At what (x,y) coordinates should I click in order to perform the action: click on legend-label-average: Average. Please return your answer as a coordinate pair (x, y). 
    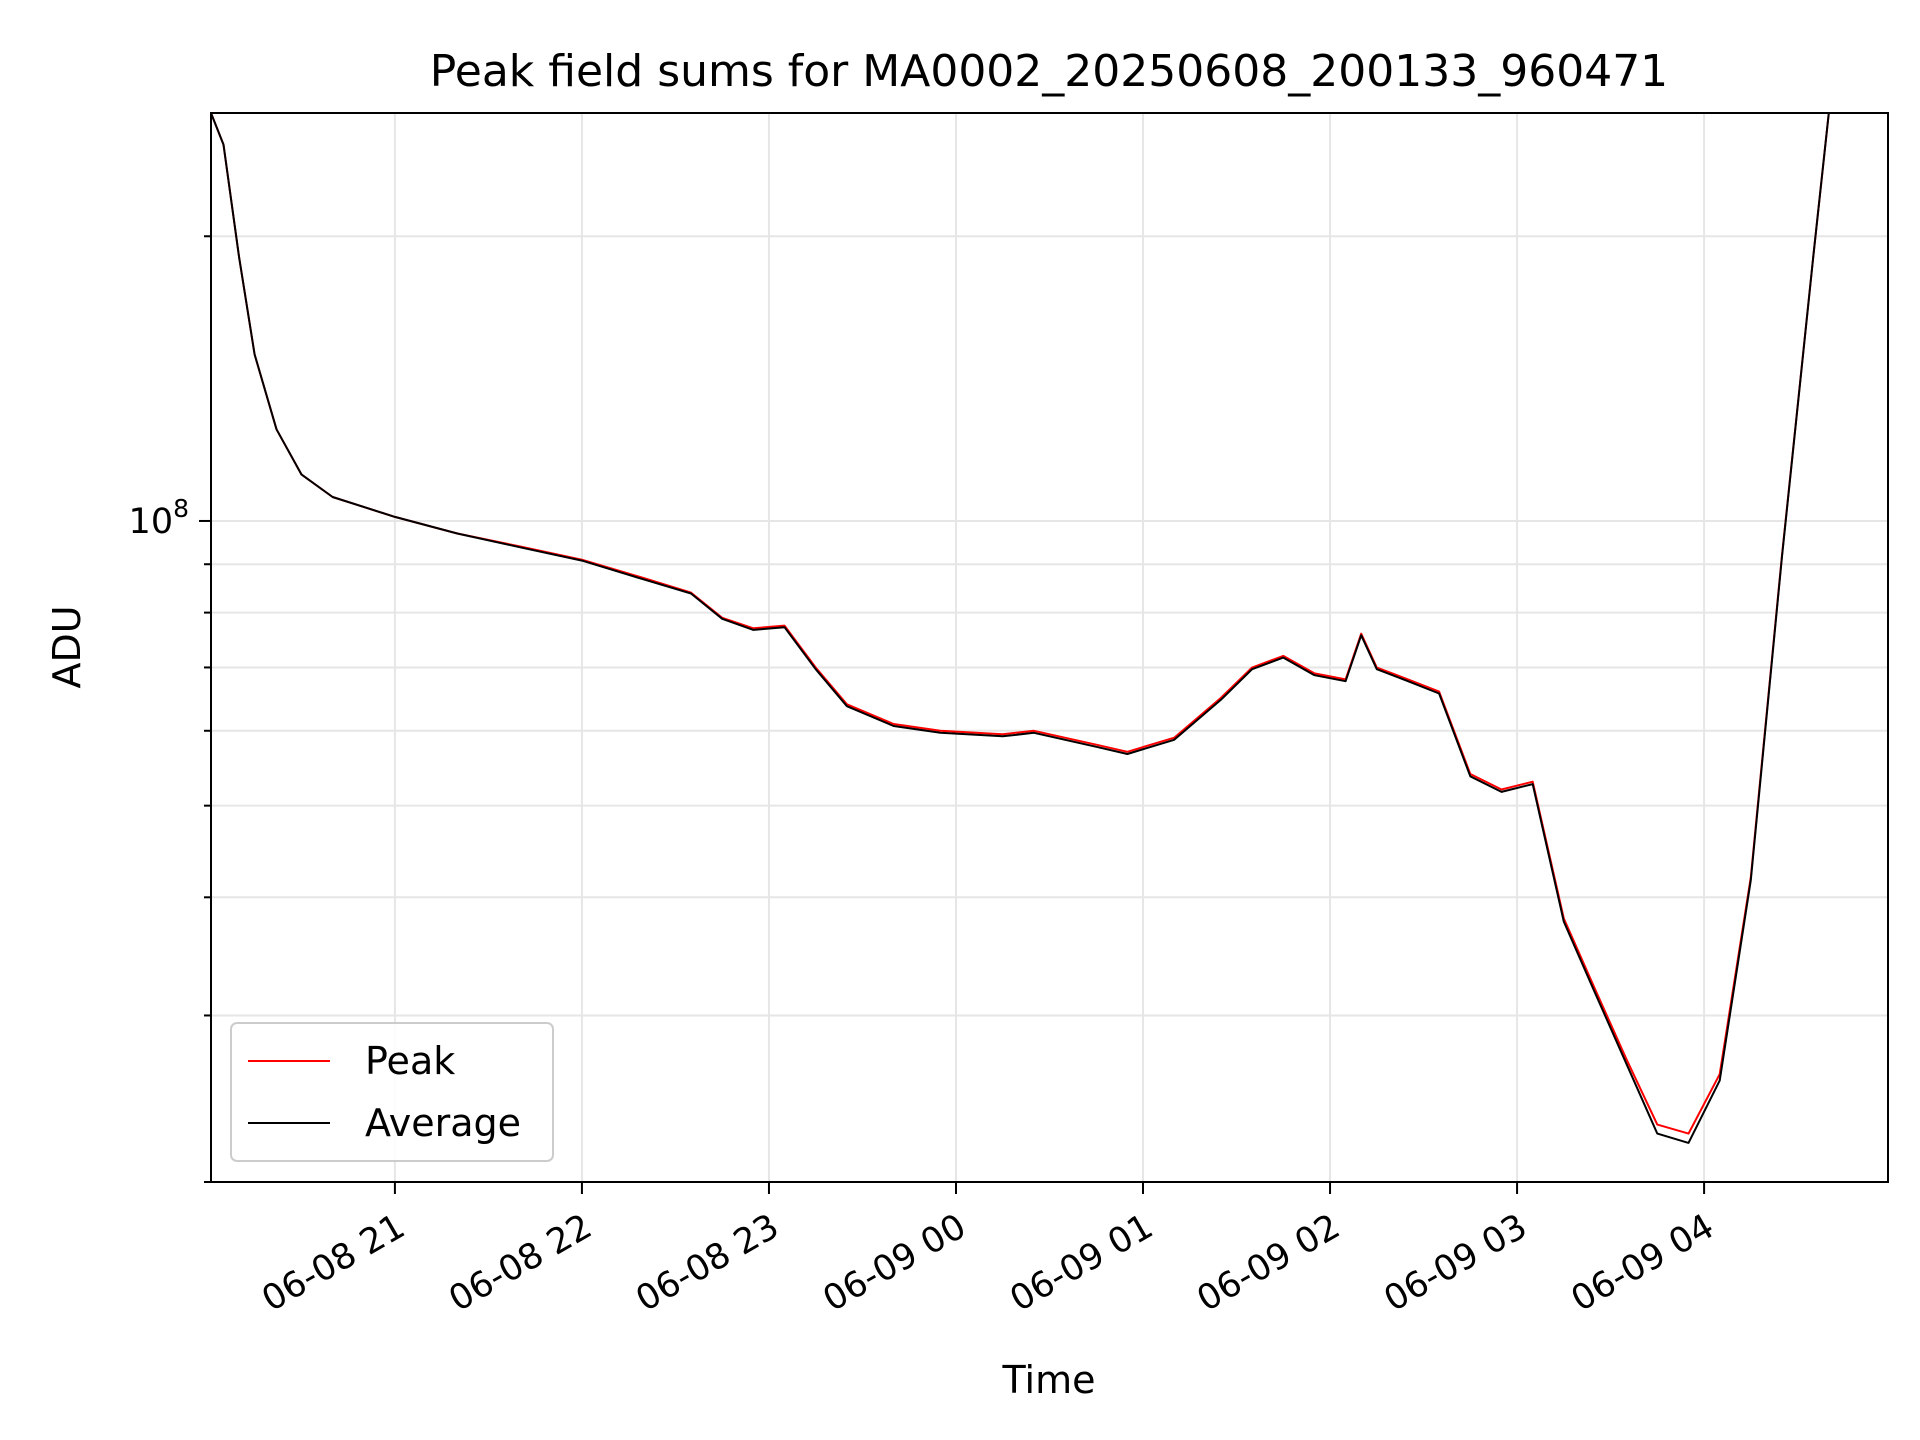
    Looking at the image, I should click on (443, 1123).